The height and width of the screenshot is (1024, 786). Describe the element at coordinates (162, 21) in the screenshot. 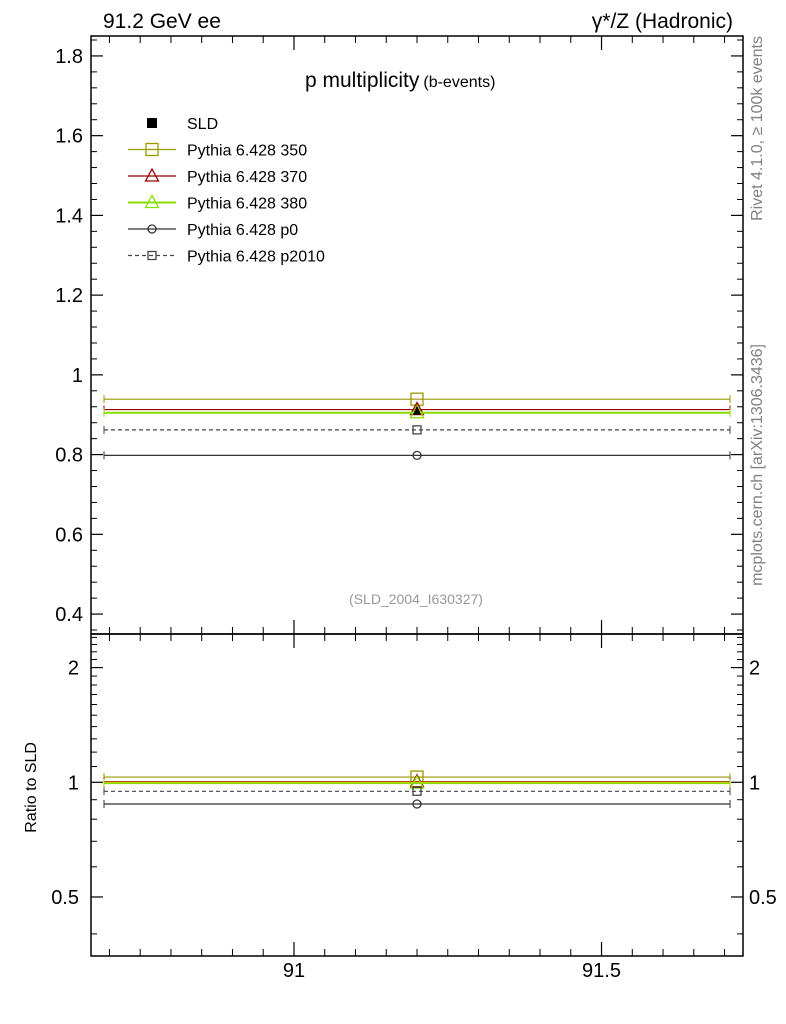

I see `header-left: 91.2 GeV ee` at that location.